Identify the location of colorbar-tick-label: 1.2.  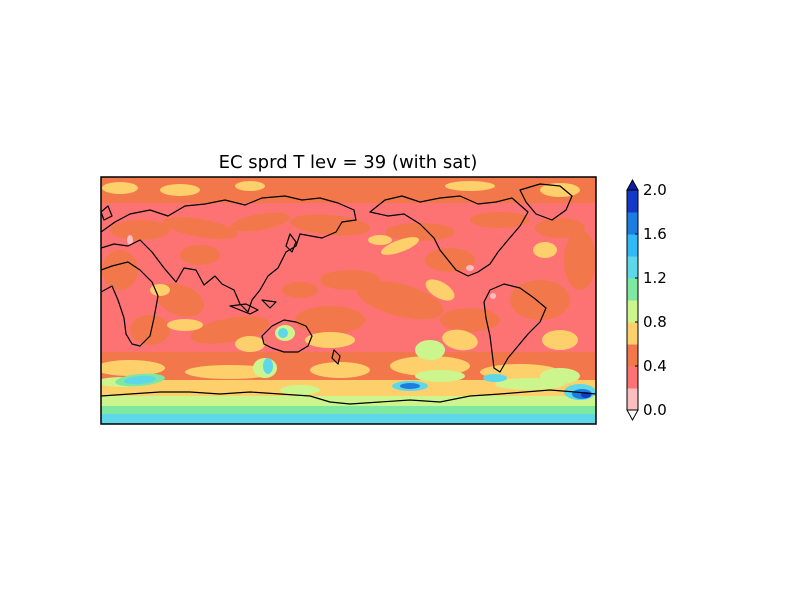
(655, 278).